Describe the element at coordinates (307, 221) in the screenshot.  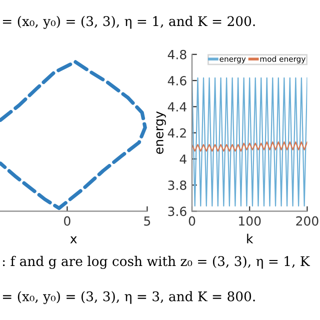
I see `x-tick-label: 200` at that location.